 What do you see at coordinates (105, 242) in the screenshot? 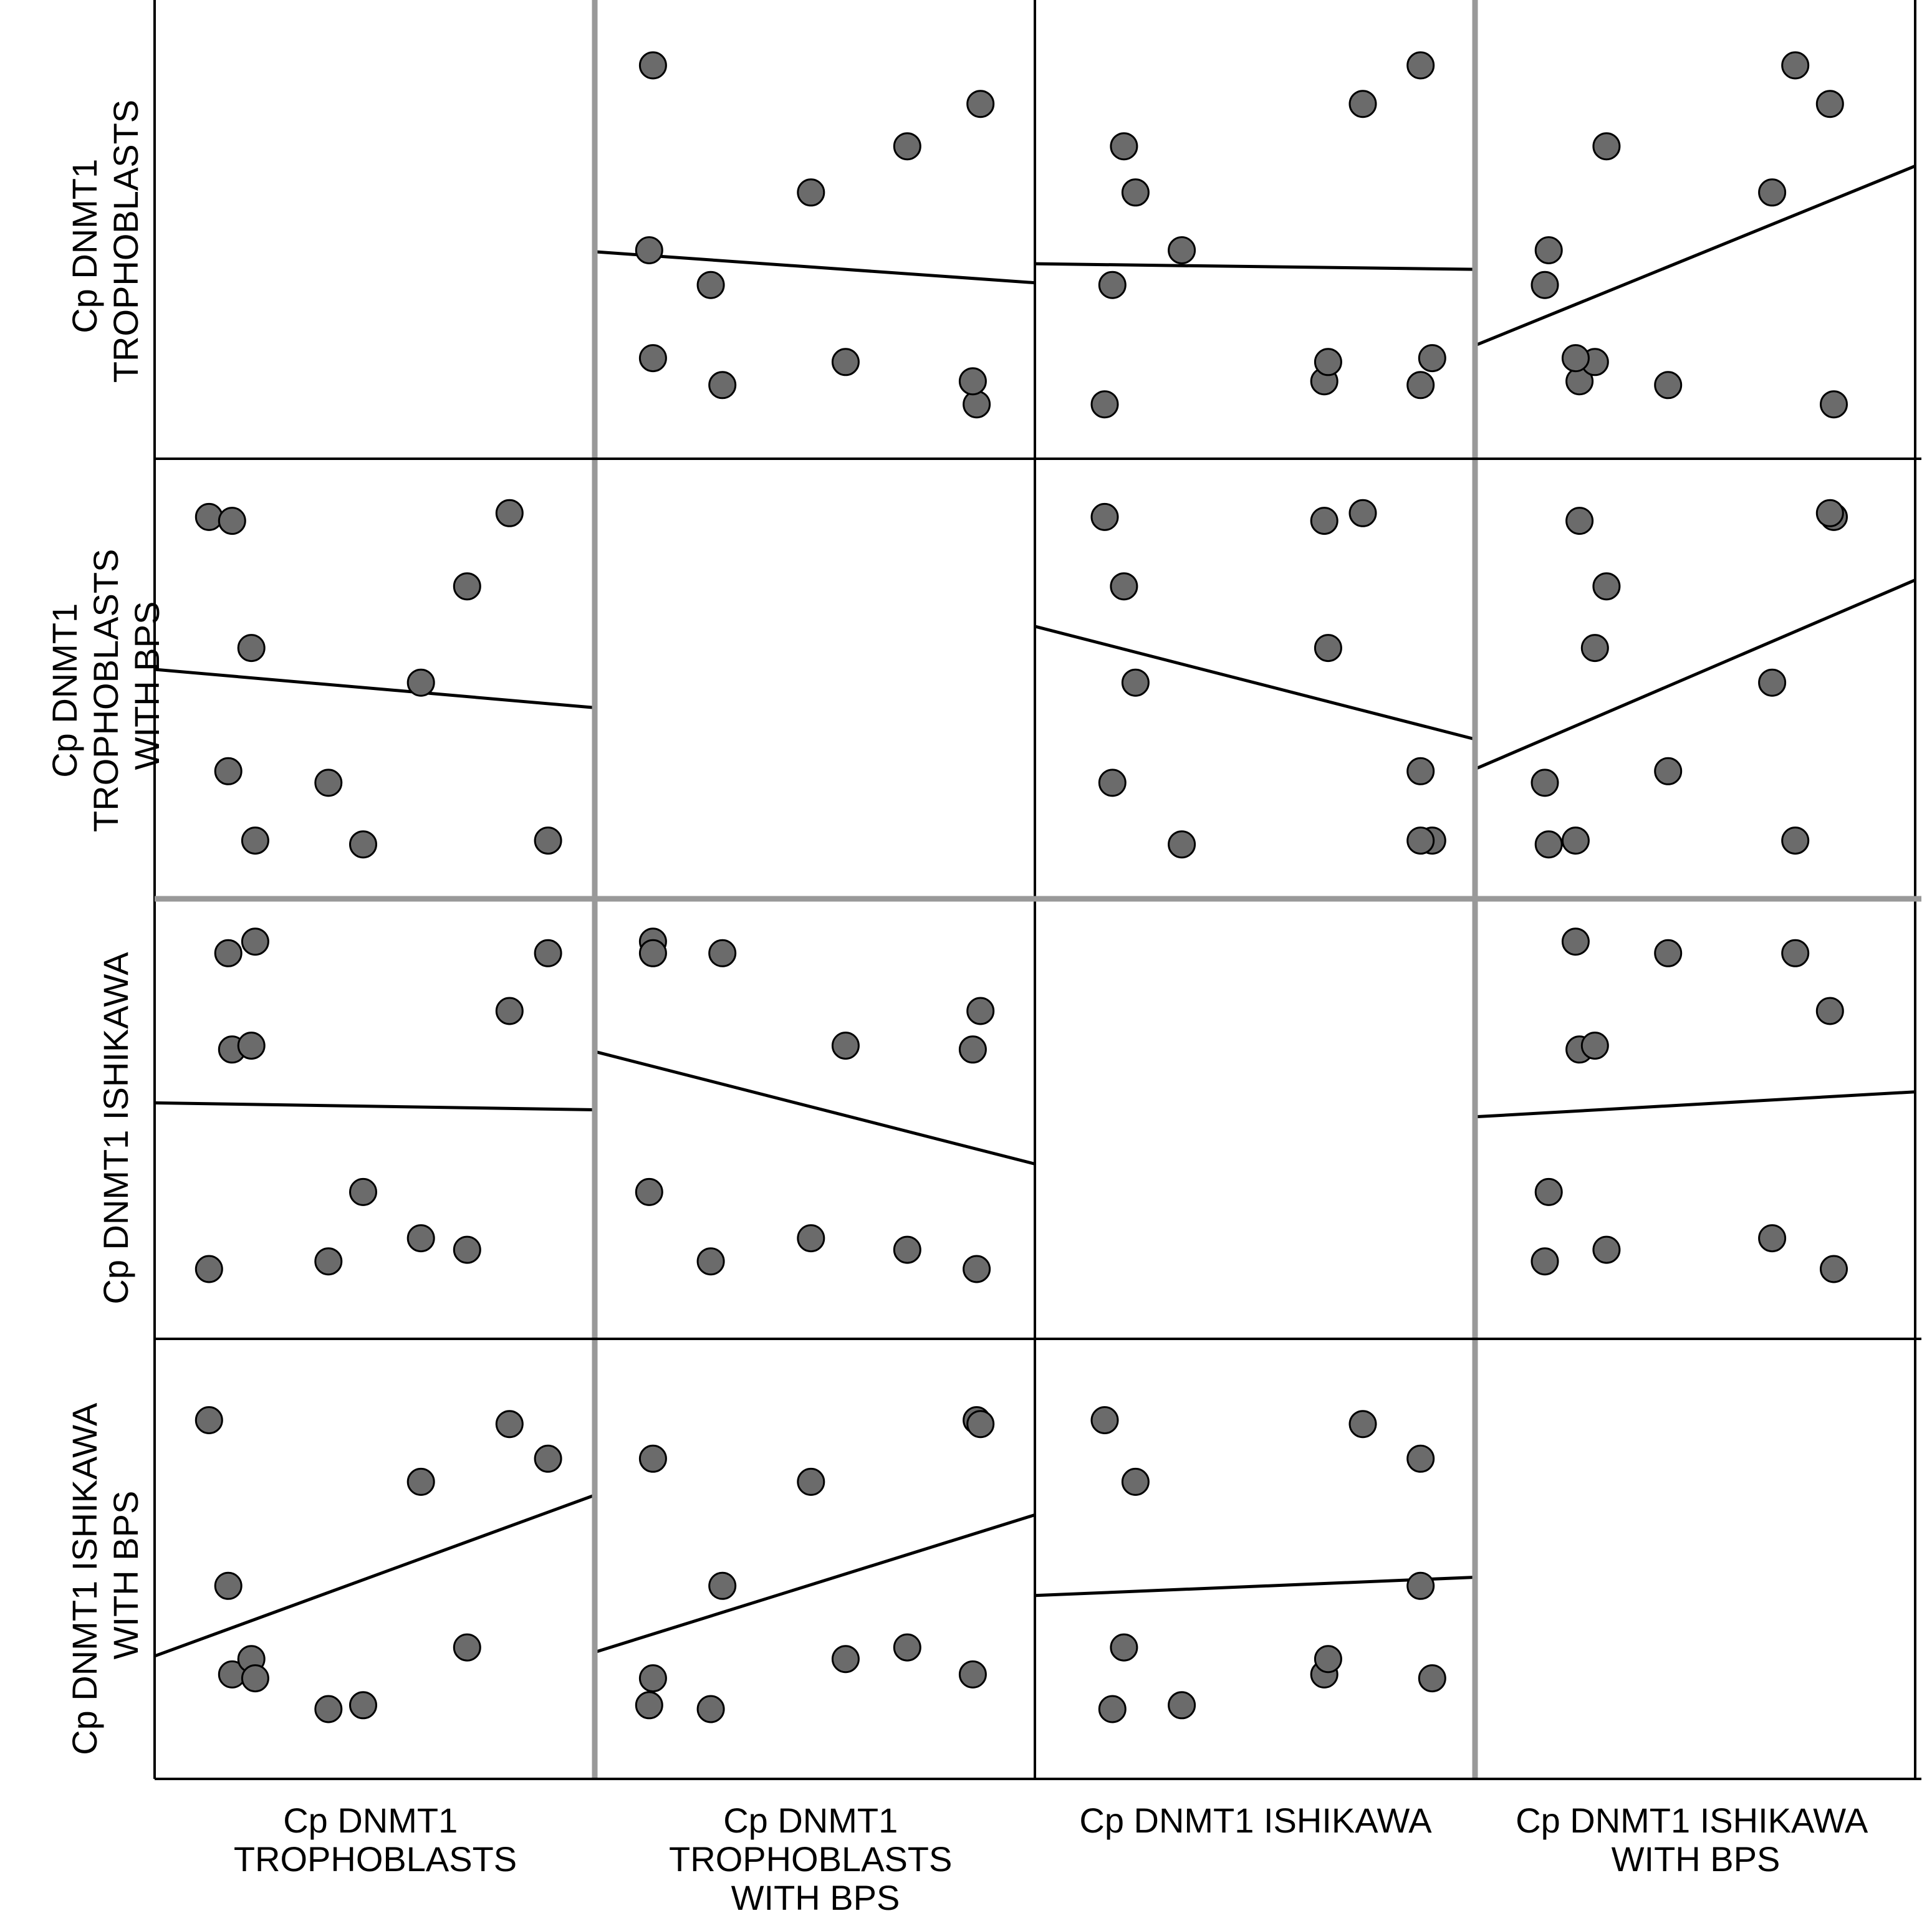
I see `y-label-1: Cp DNMT1 TROPHOBLASTS` at bounding box center [105, 242].